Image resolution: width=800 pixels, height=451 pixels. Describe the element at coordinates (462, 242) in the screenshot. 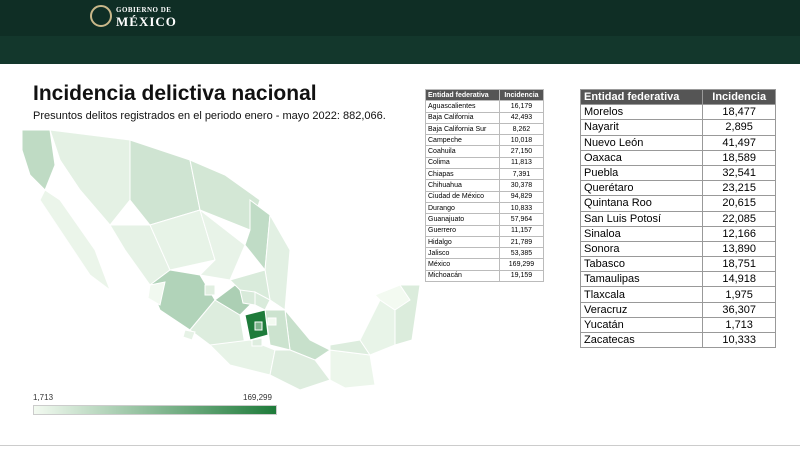

I see `state-name: Hidalgo` at that location.